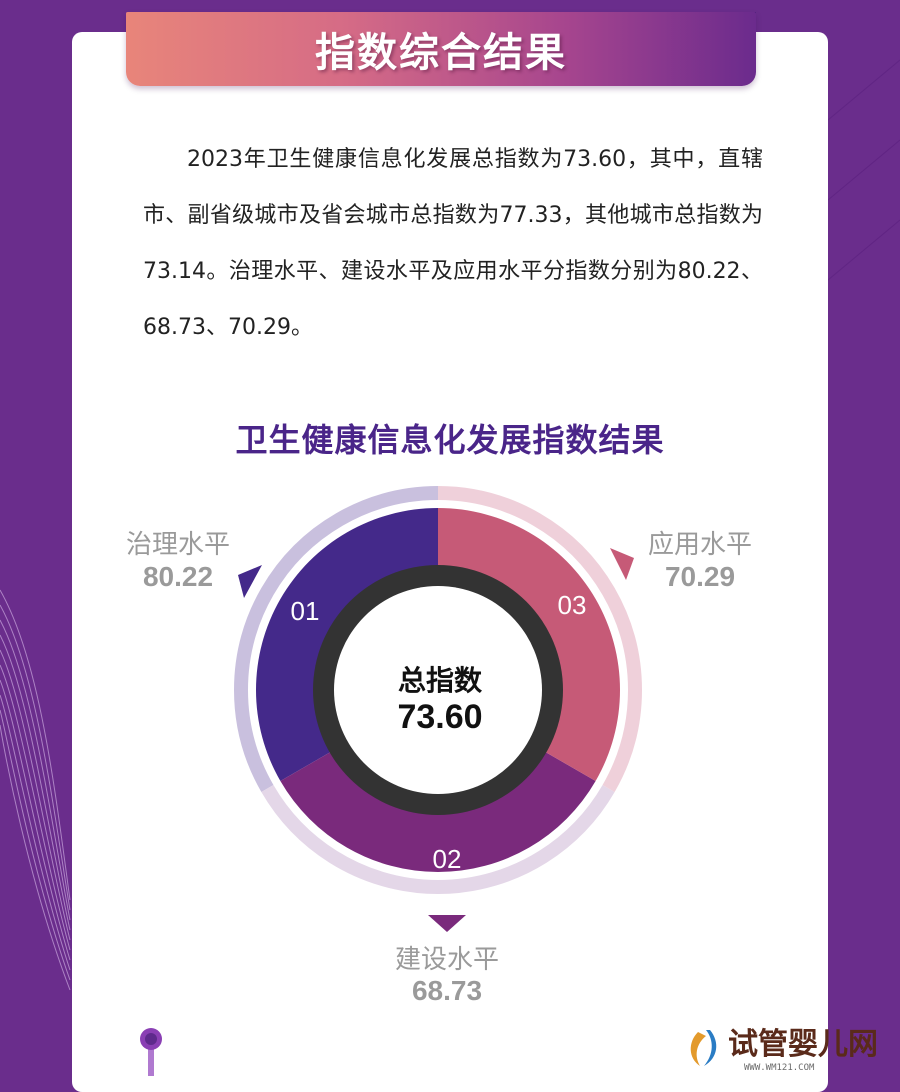 This screenshot has height=1092, width=900. What do you see at coordinates (803, 1044) in the screenshot?
I see `watermark-text: 试管婴儿网` at bounding box center [803, 1044].